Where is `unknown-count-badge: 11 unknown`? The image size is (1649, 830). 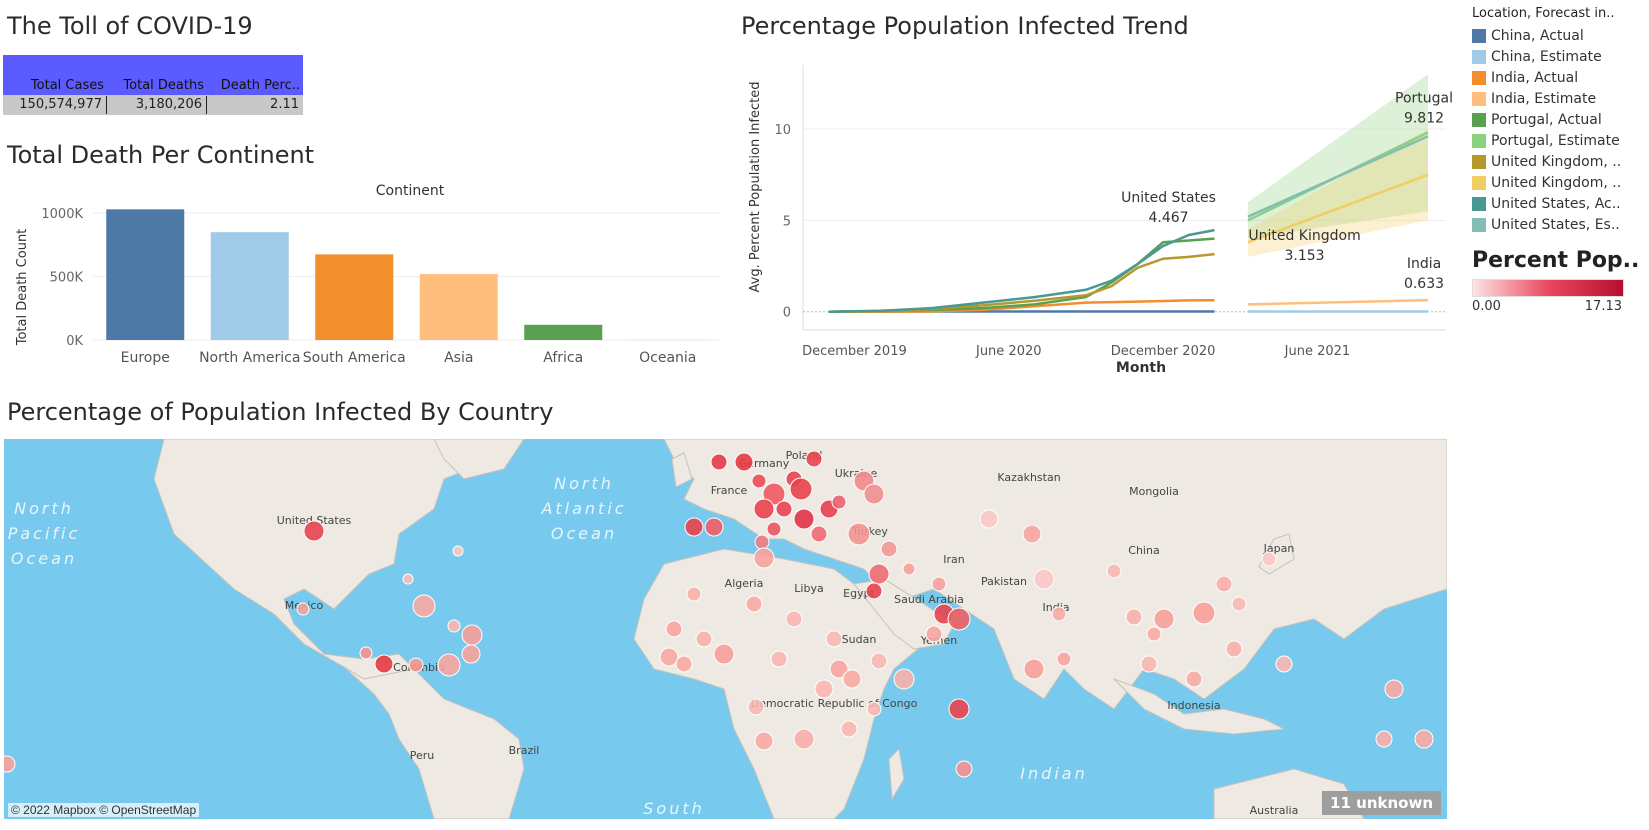 unknown-count-badge: 11 unknown is located at coordinates (1381, 803).